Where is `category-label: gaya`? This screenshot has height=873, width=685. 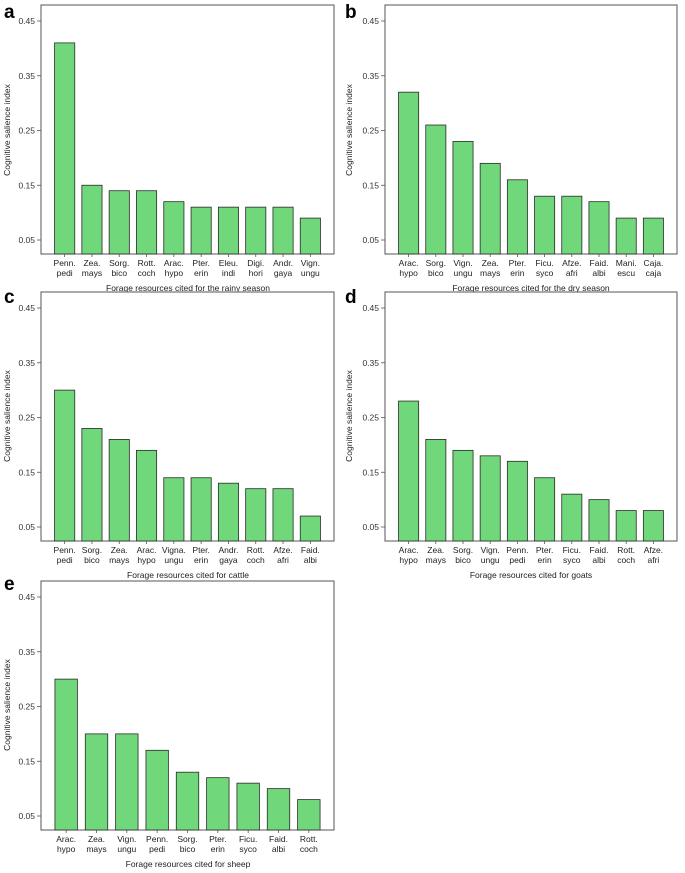
category-label: gaya is located at coordinates (283, 273).